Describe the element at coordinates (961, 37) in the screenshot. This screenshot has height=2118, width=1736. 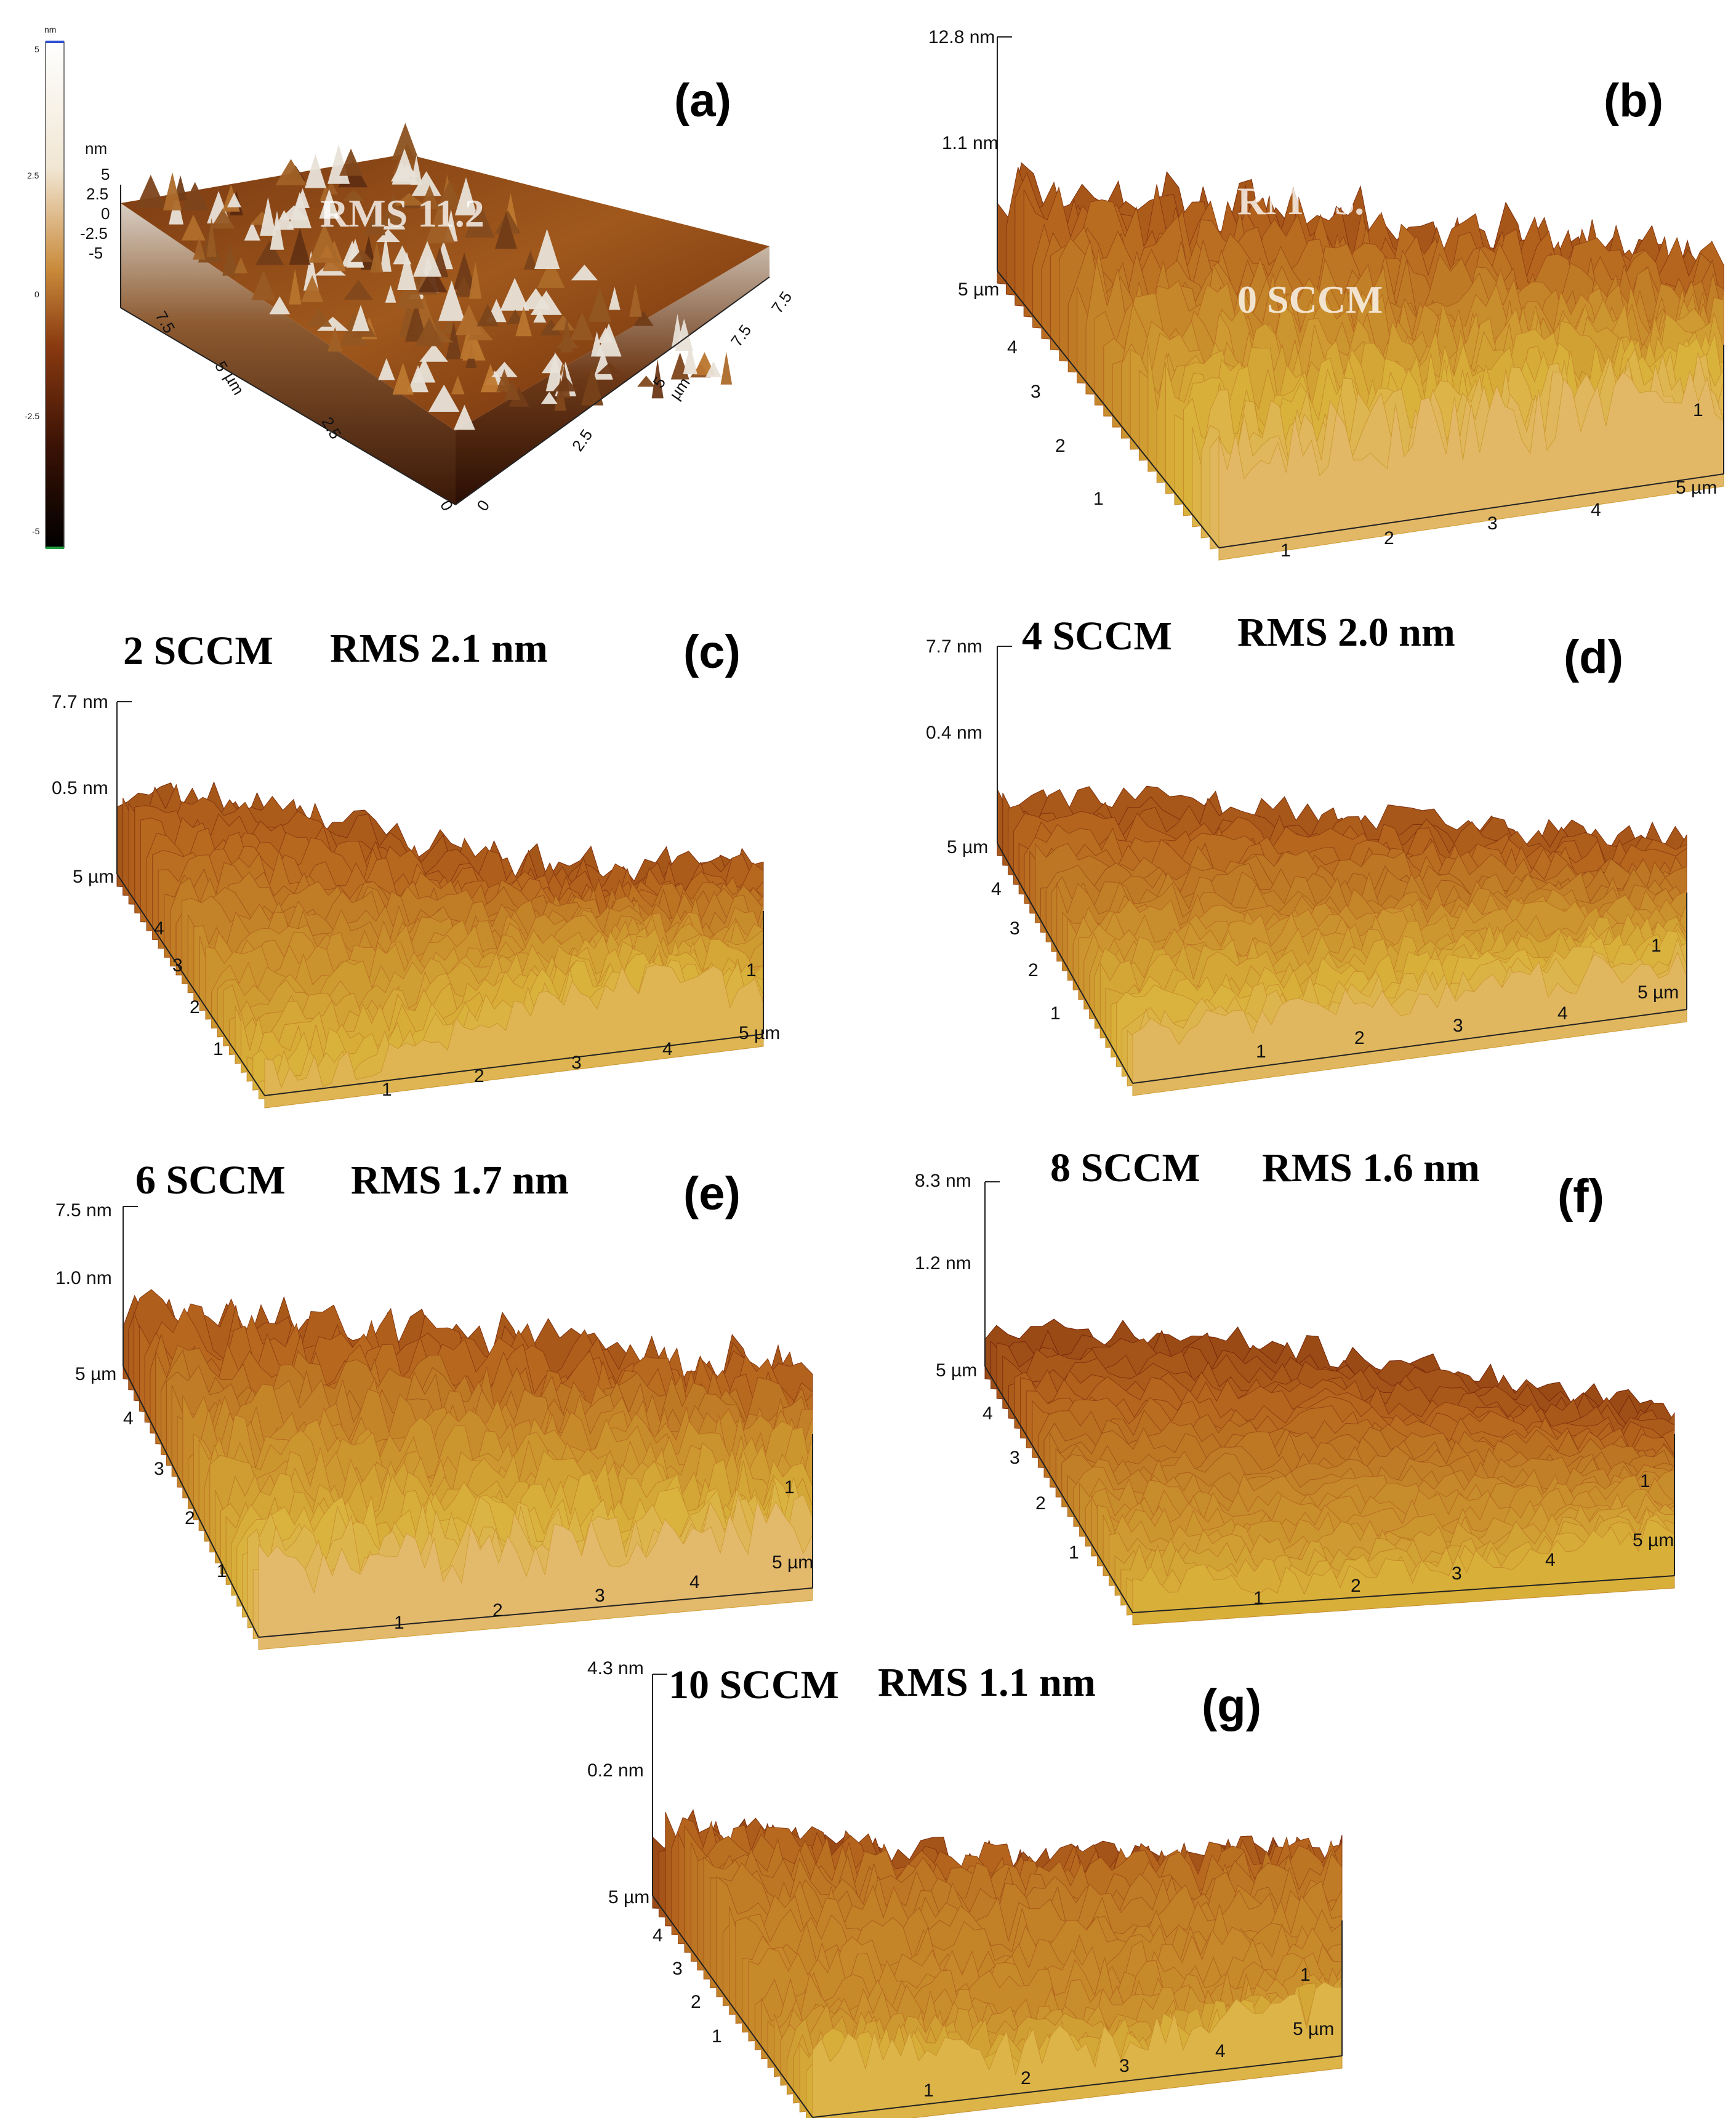
I see `z-axis-top: 12.8 nm` at that location.